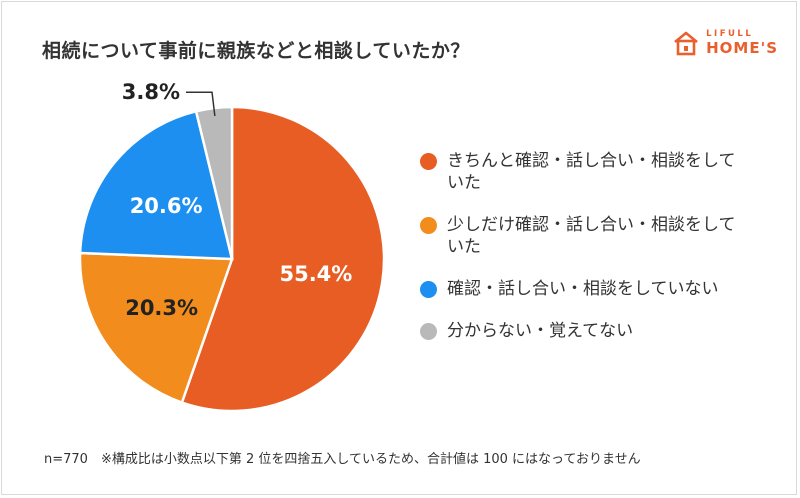 The height and width of the screenshot is (498, 800). I want to click on slice-value-label-3: 3.8%, so click(151, 92).